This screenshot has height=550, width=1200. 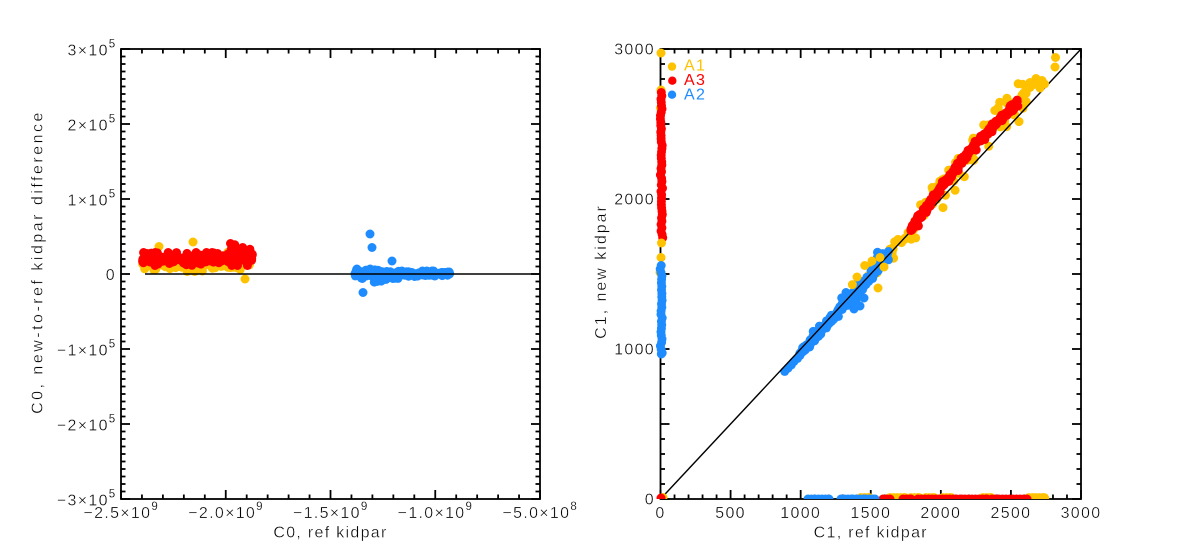 I want to click on svg-text: −2×10⁵, so click(x=86, y=424).